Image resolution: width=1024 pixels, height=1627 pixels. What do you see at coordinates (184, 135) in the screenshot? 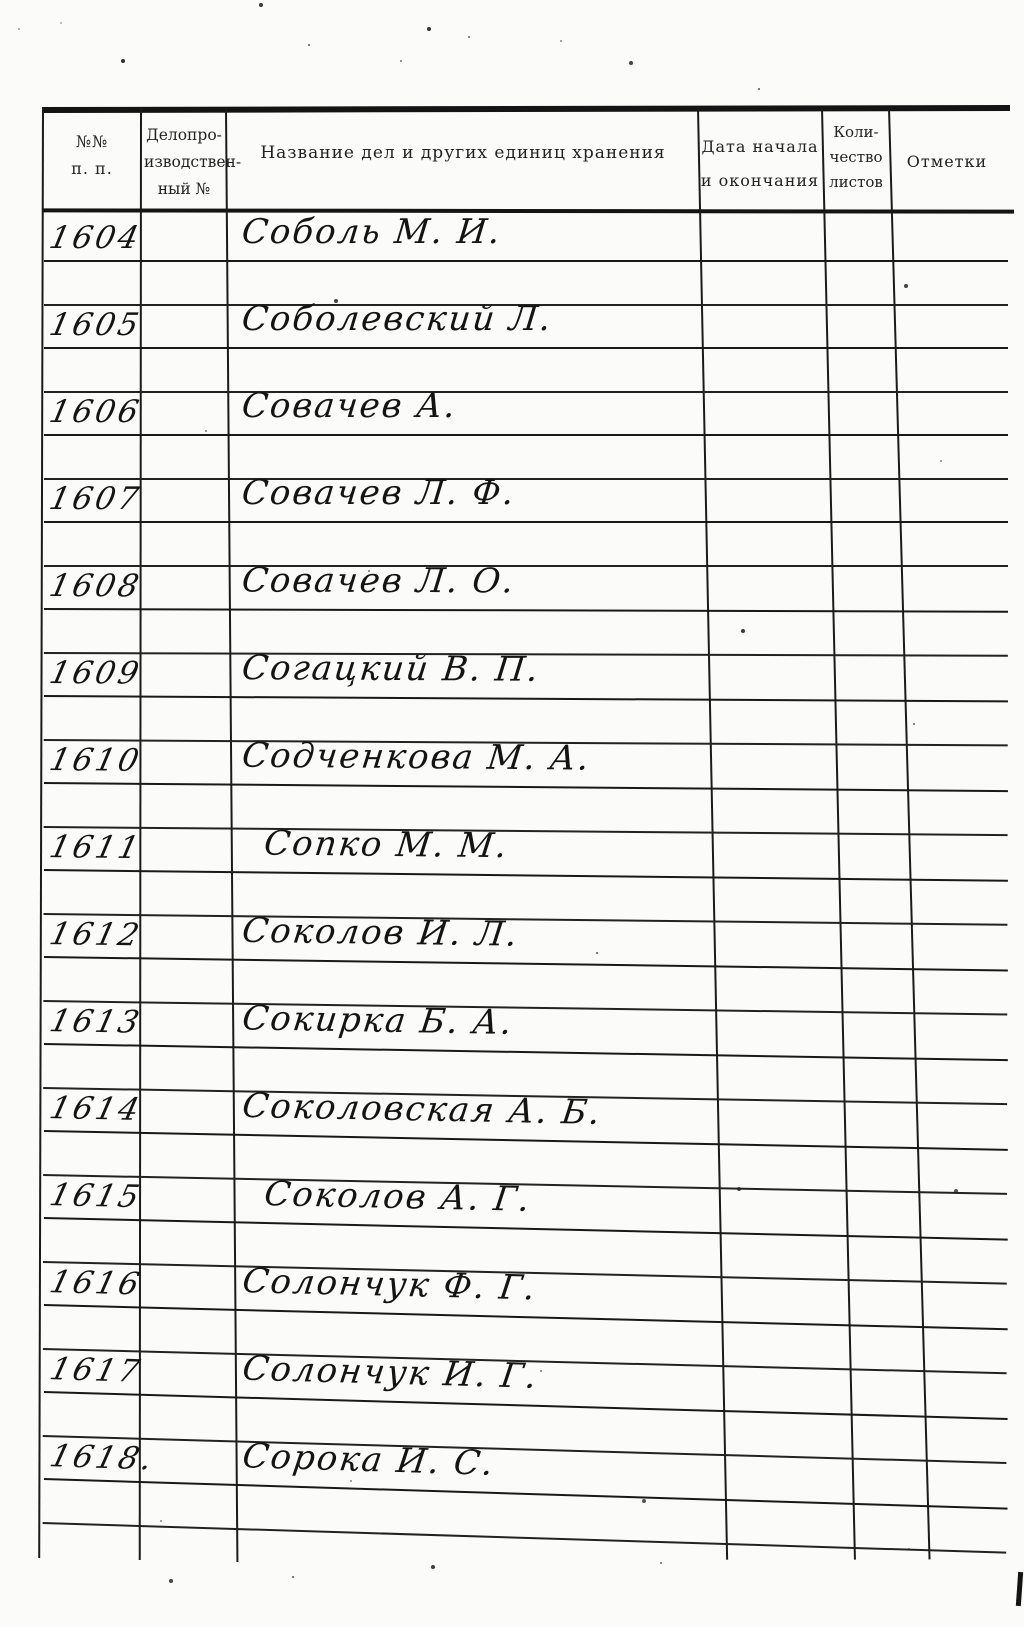
I see `header-text: Делопро-` at bounding box center [184, 135].